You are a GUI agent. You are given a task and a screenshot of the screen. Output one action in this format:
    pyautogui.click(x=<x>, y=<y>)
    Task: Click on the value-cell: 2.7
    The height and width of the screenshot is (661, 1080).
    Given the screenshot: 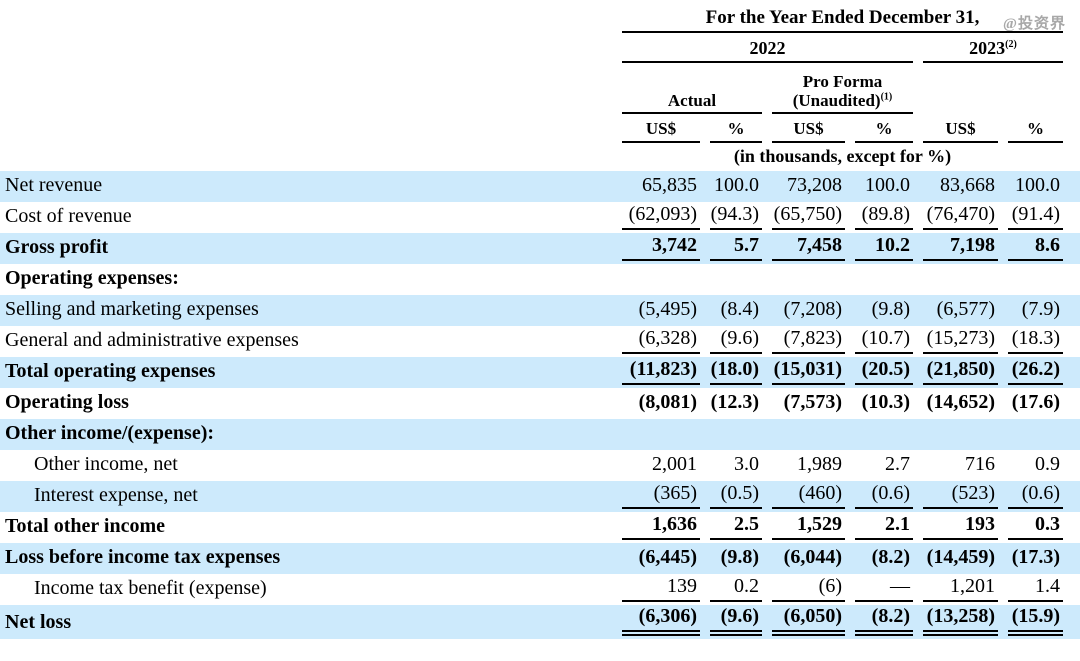 What is the action you would take?
    pyautogui.click(x=897, y=464)
    